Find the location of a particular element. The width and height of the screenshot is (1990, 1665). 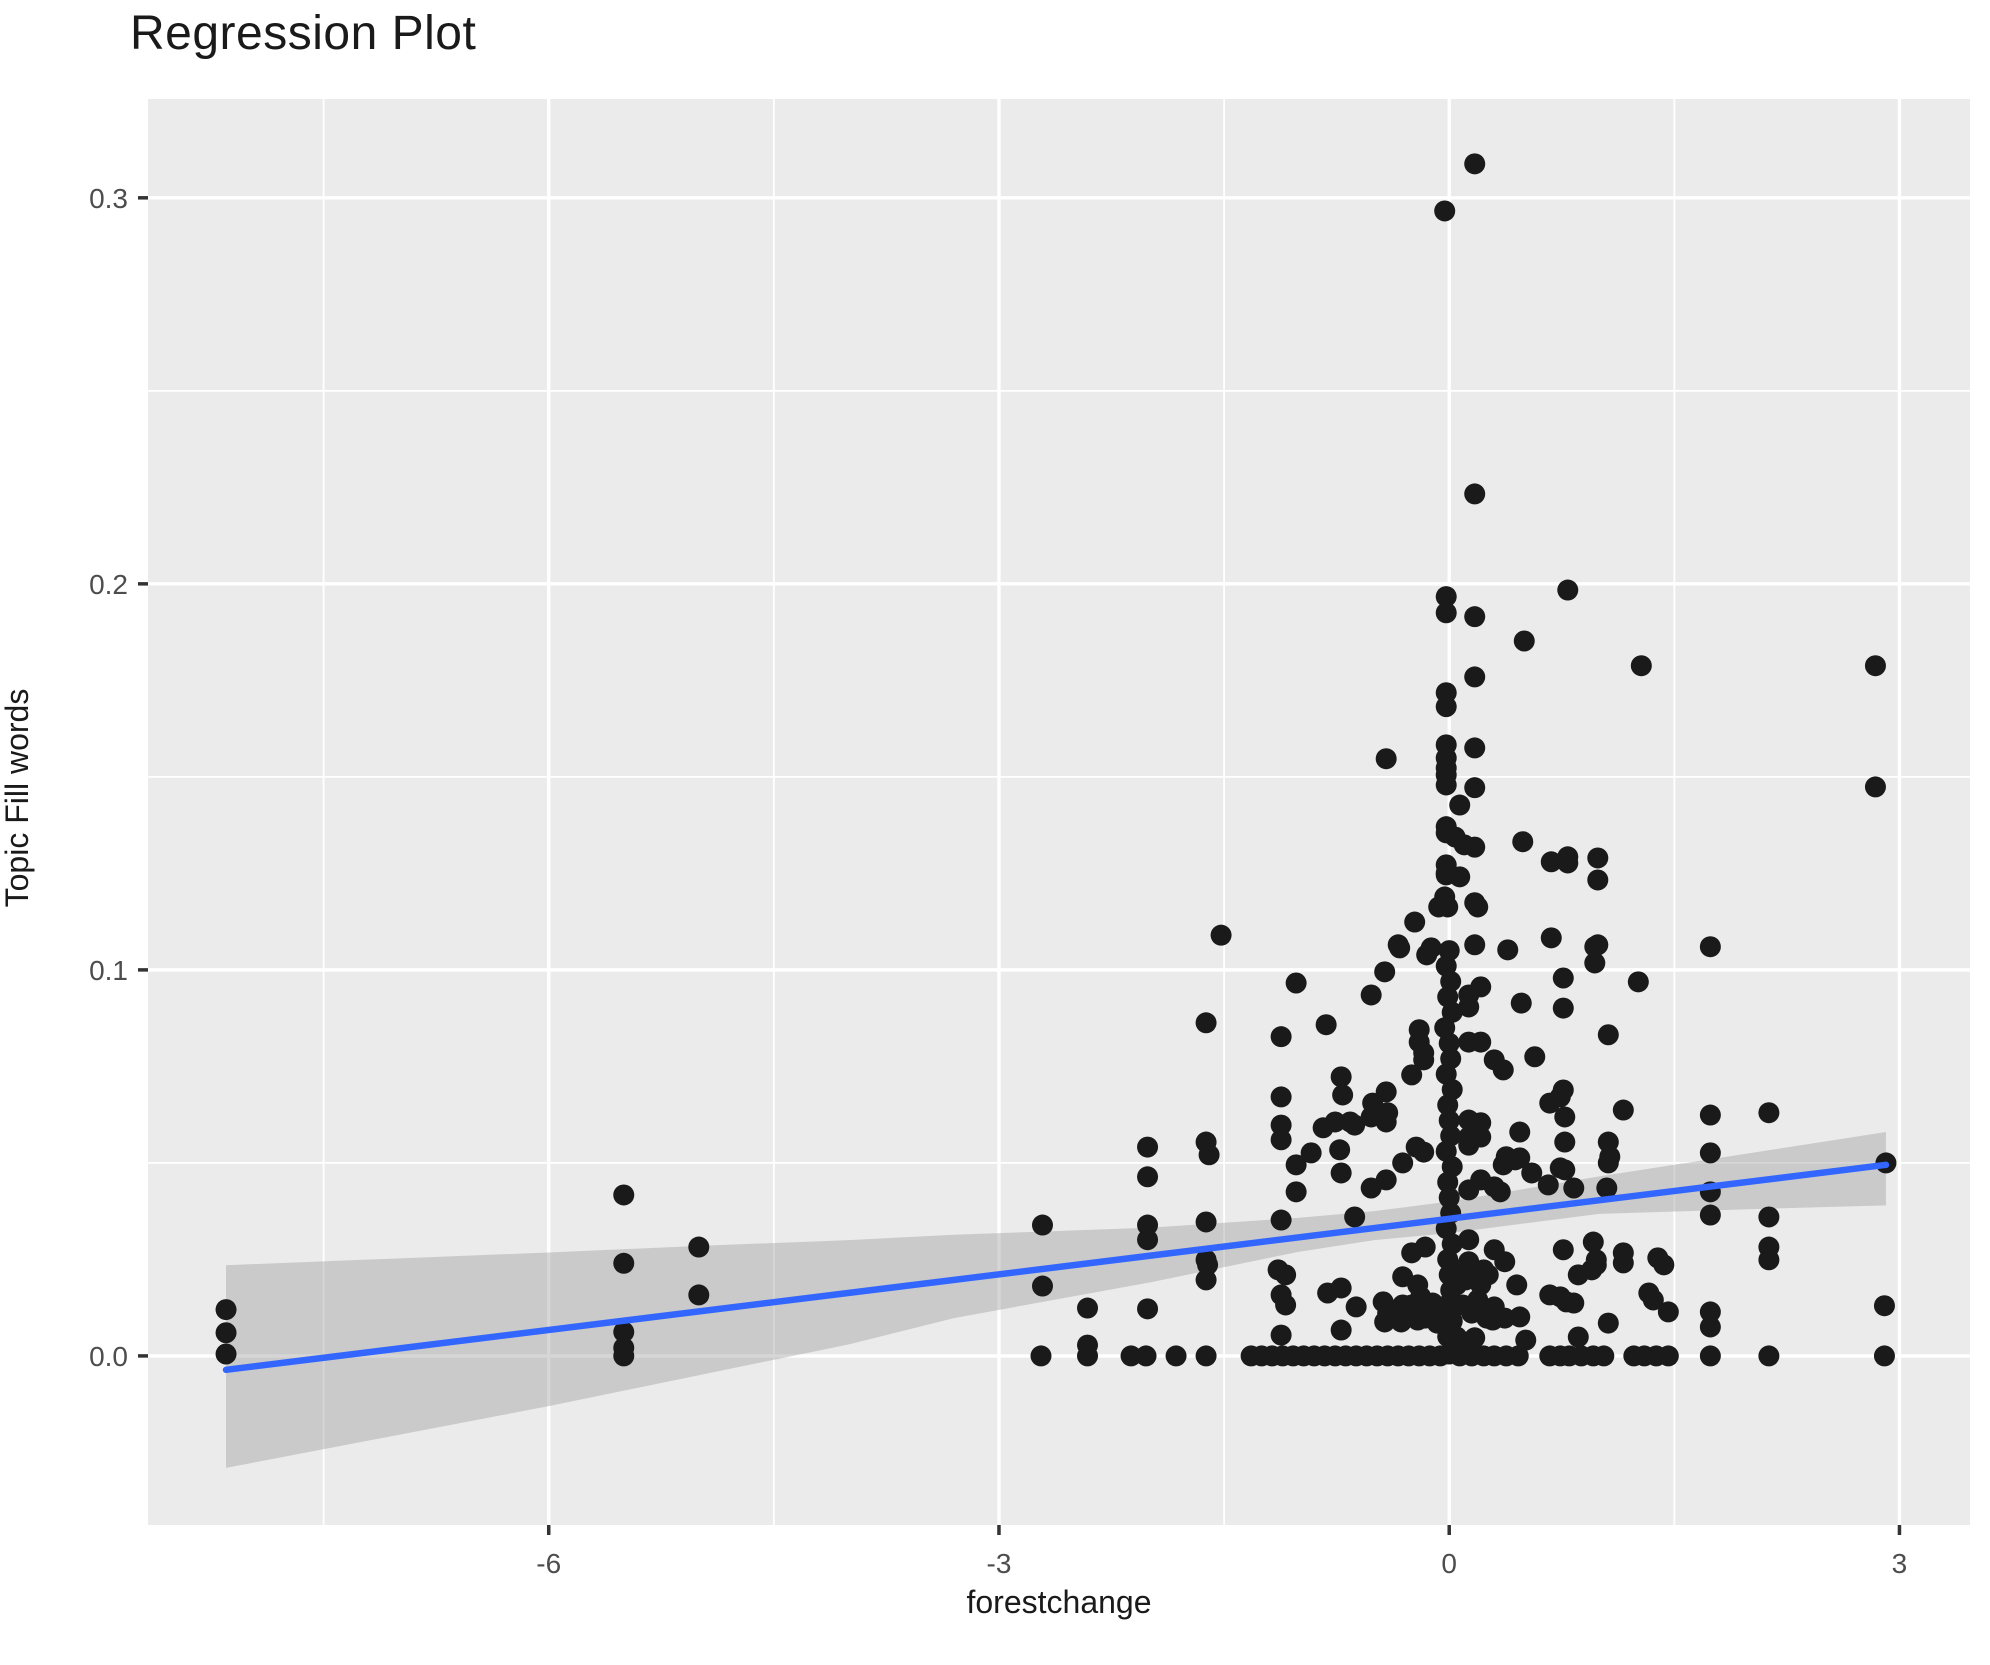

y-tick-label: 0.1 is located at coordinates (108, 970).